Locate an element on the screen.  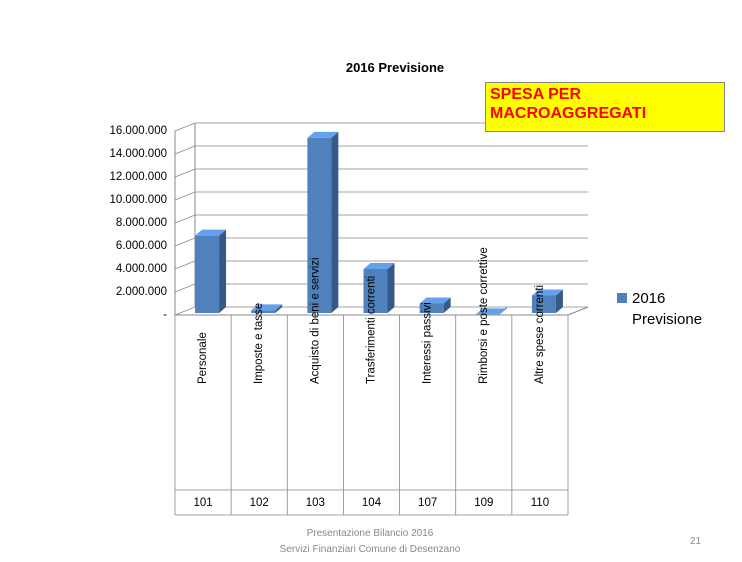
x-code-label: 102 is located at coordinates (259, 503).